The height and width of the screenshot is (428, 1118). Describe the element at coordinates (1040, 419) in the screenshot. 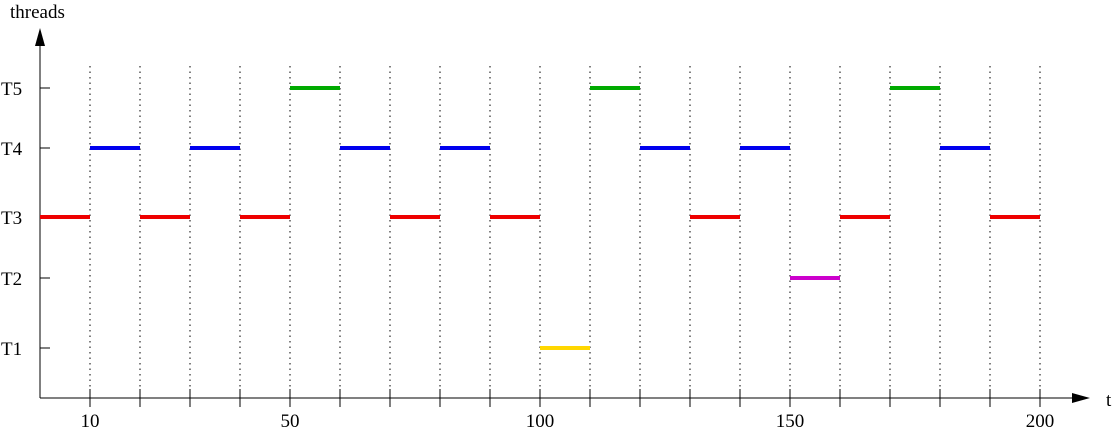

I see `x-tick-label-200: 200` at that location.